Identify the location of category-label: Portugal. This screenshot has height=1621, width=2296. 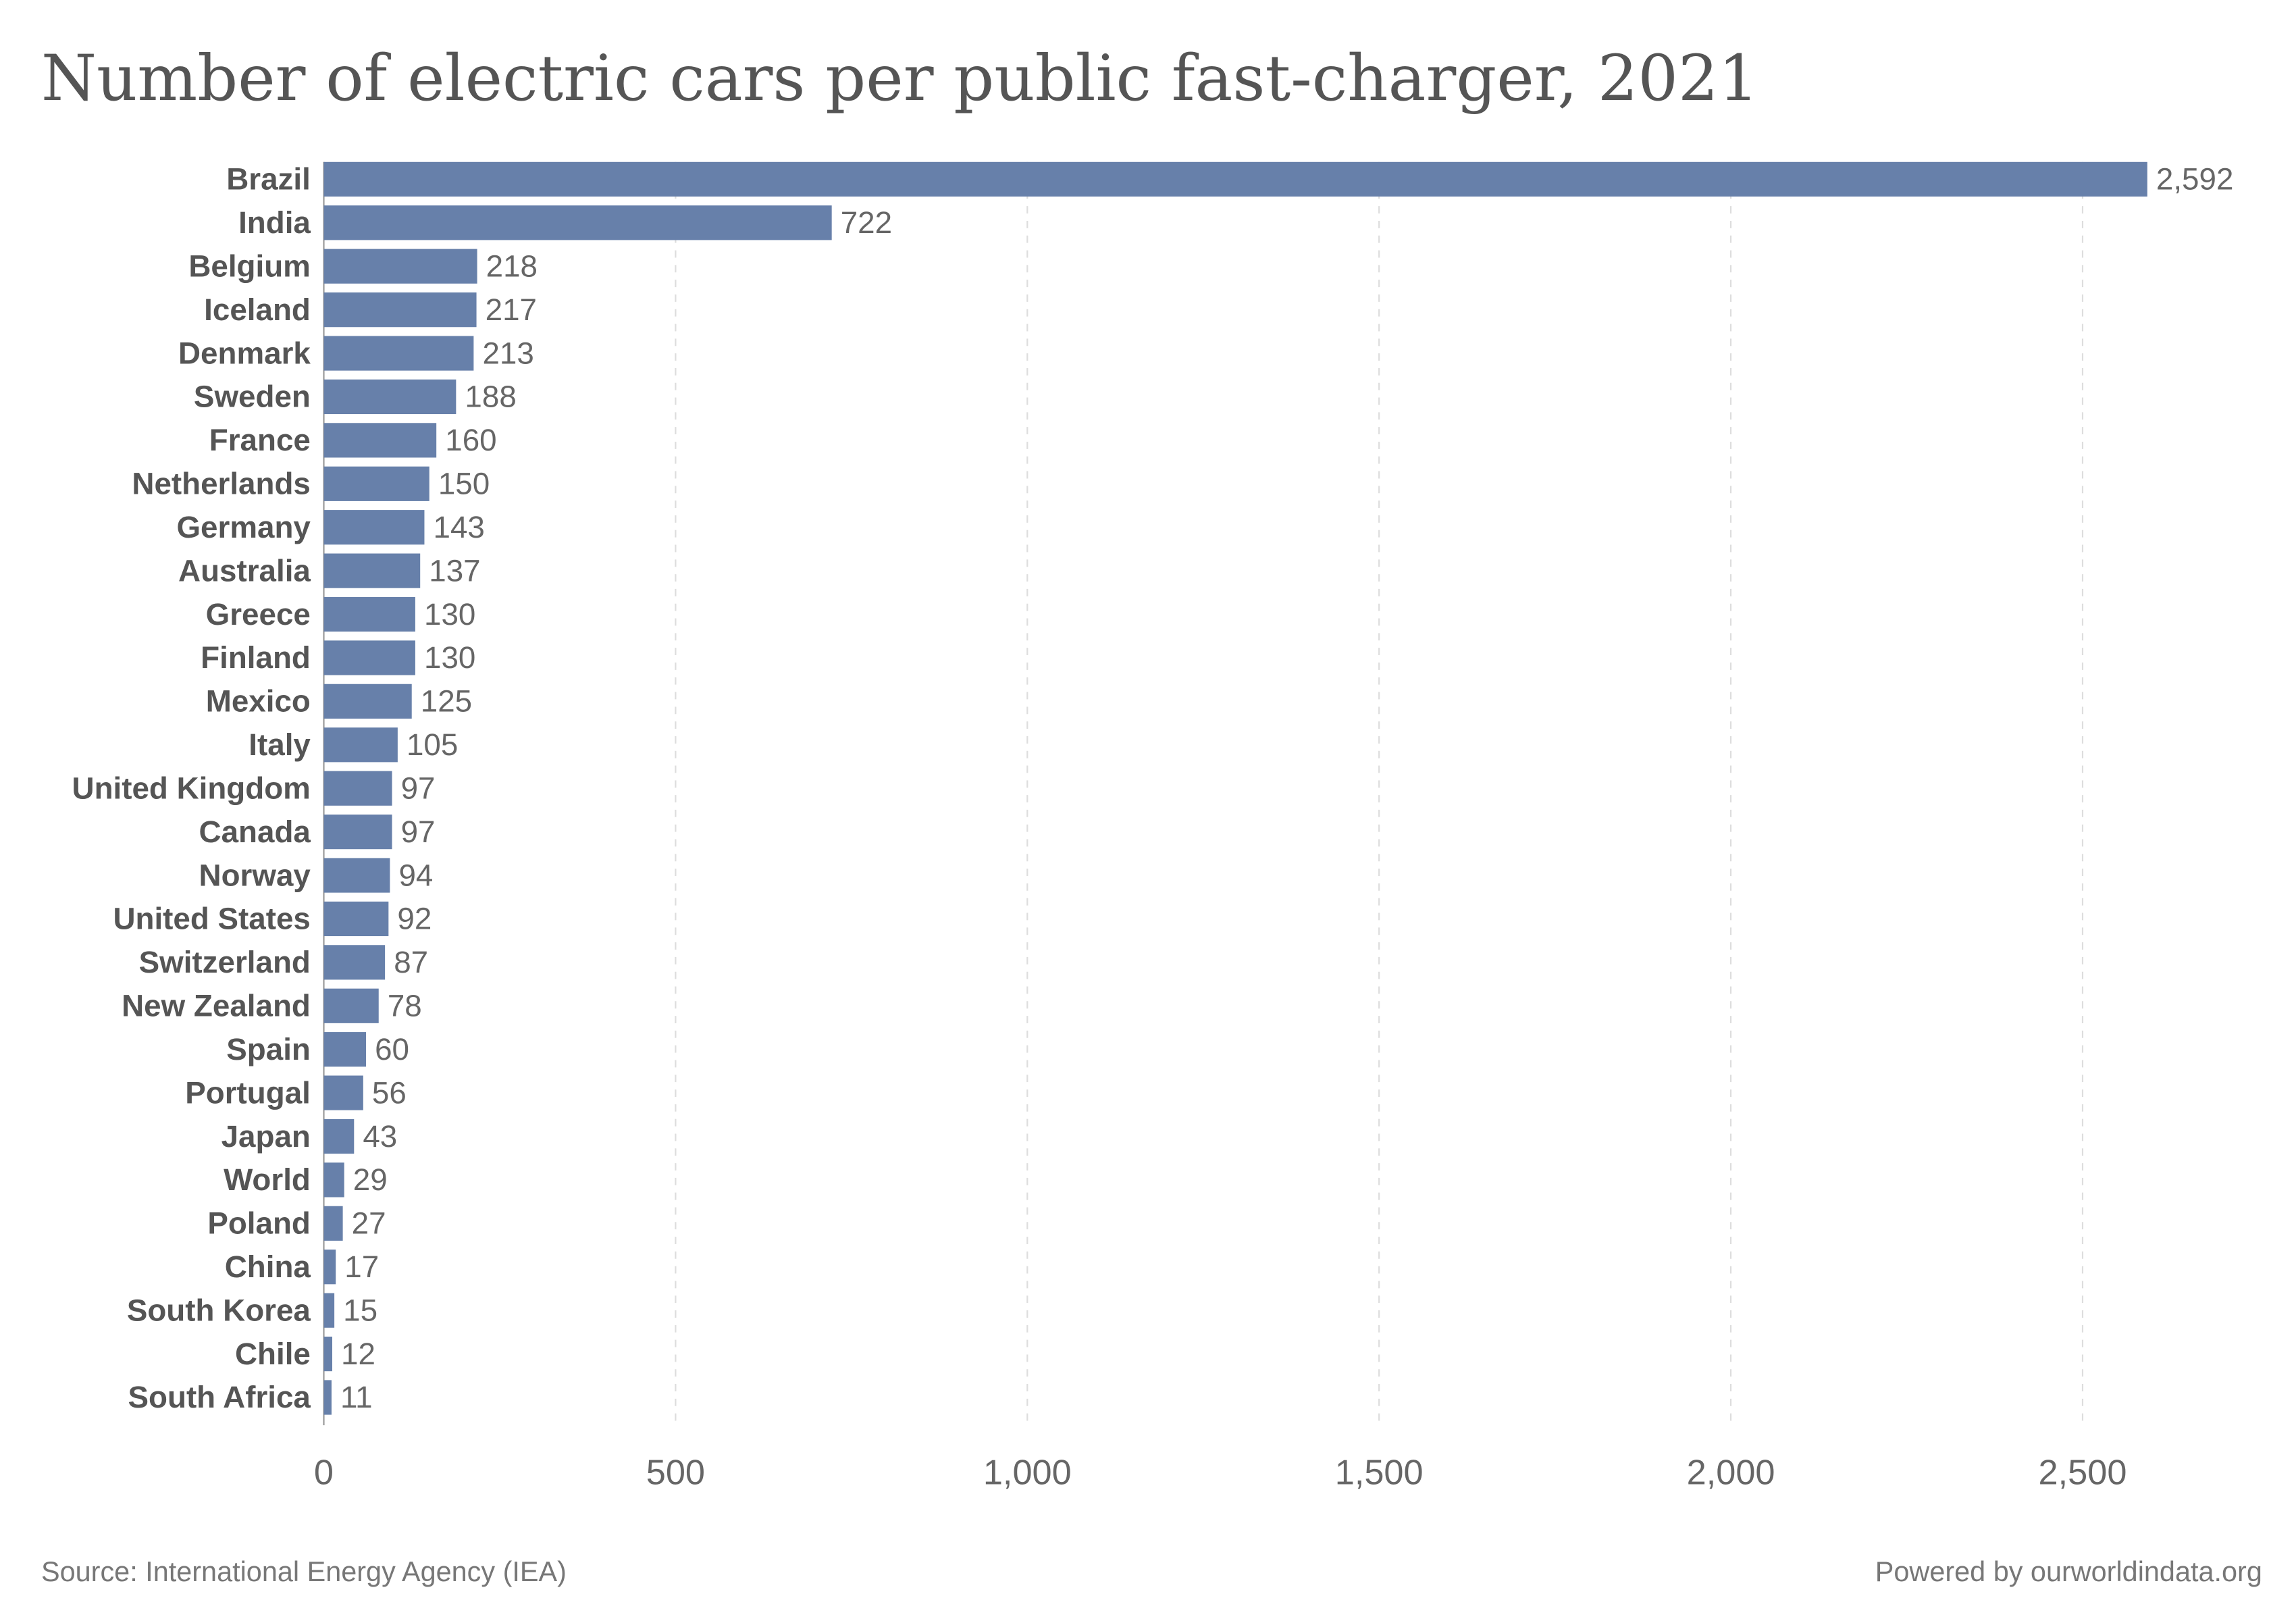
(248, 1092).